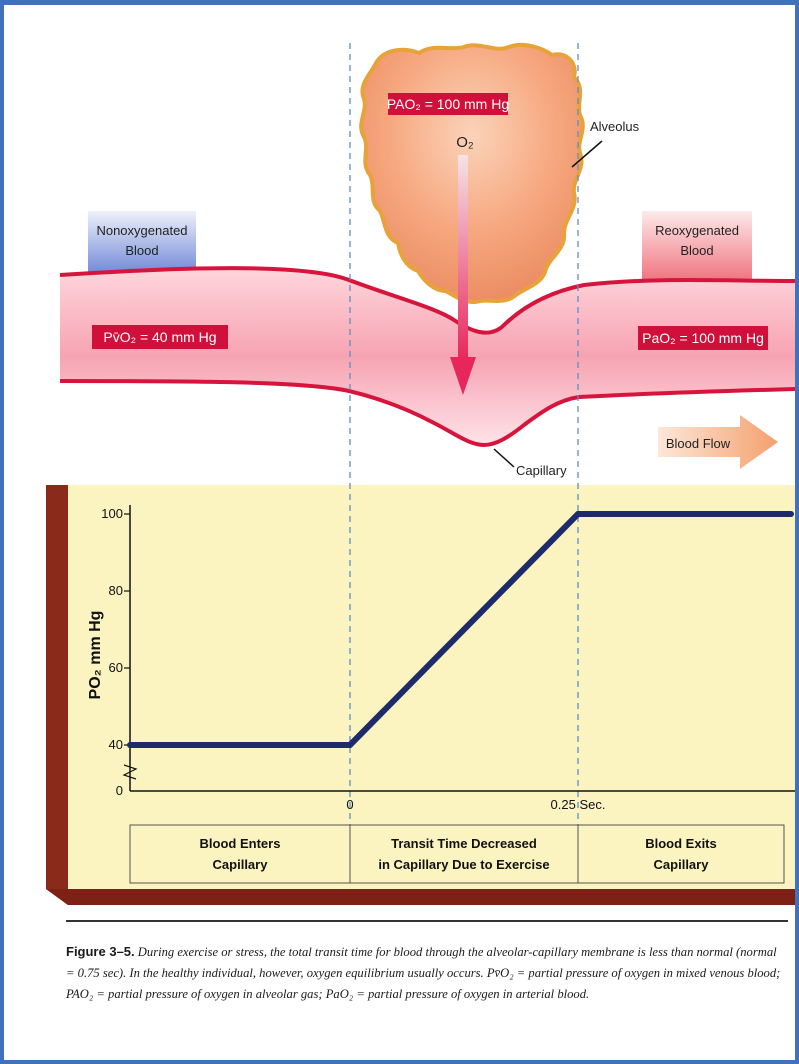 The height and width of the screenshot is (1064, 799). What do you see at coordinates (696, 250) in the screenshot?
I see `reoxygenated-label-line2: Blood` at bounding box center [696, 250].